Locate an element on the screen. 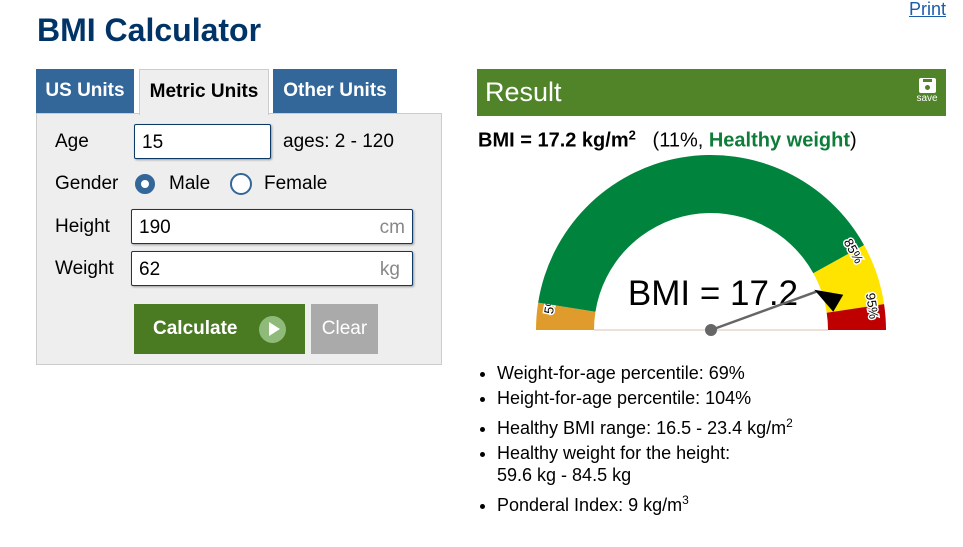  age-value: 15 is located at coordinates (153, 142).